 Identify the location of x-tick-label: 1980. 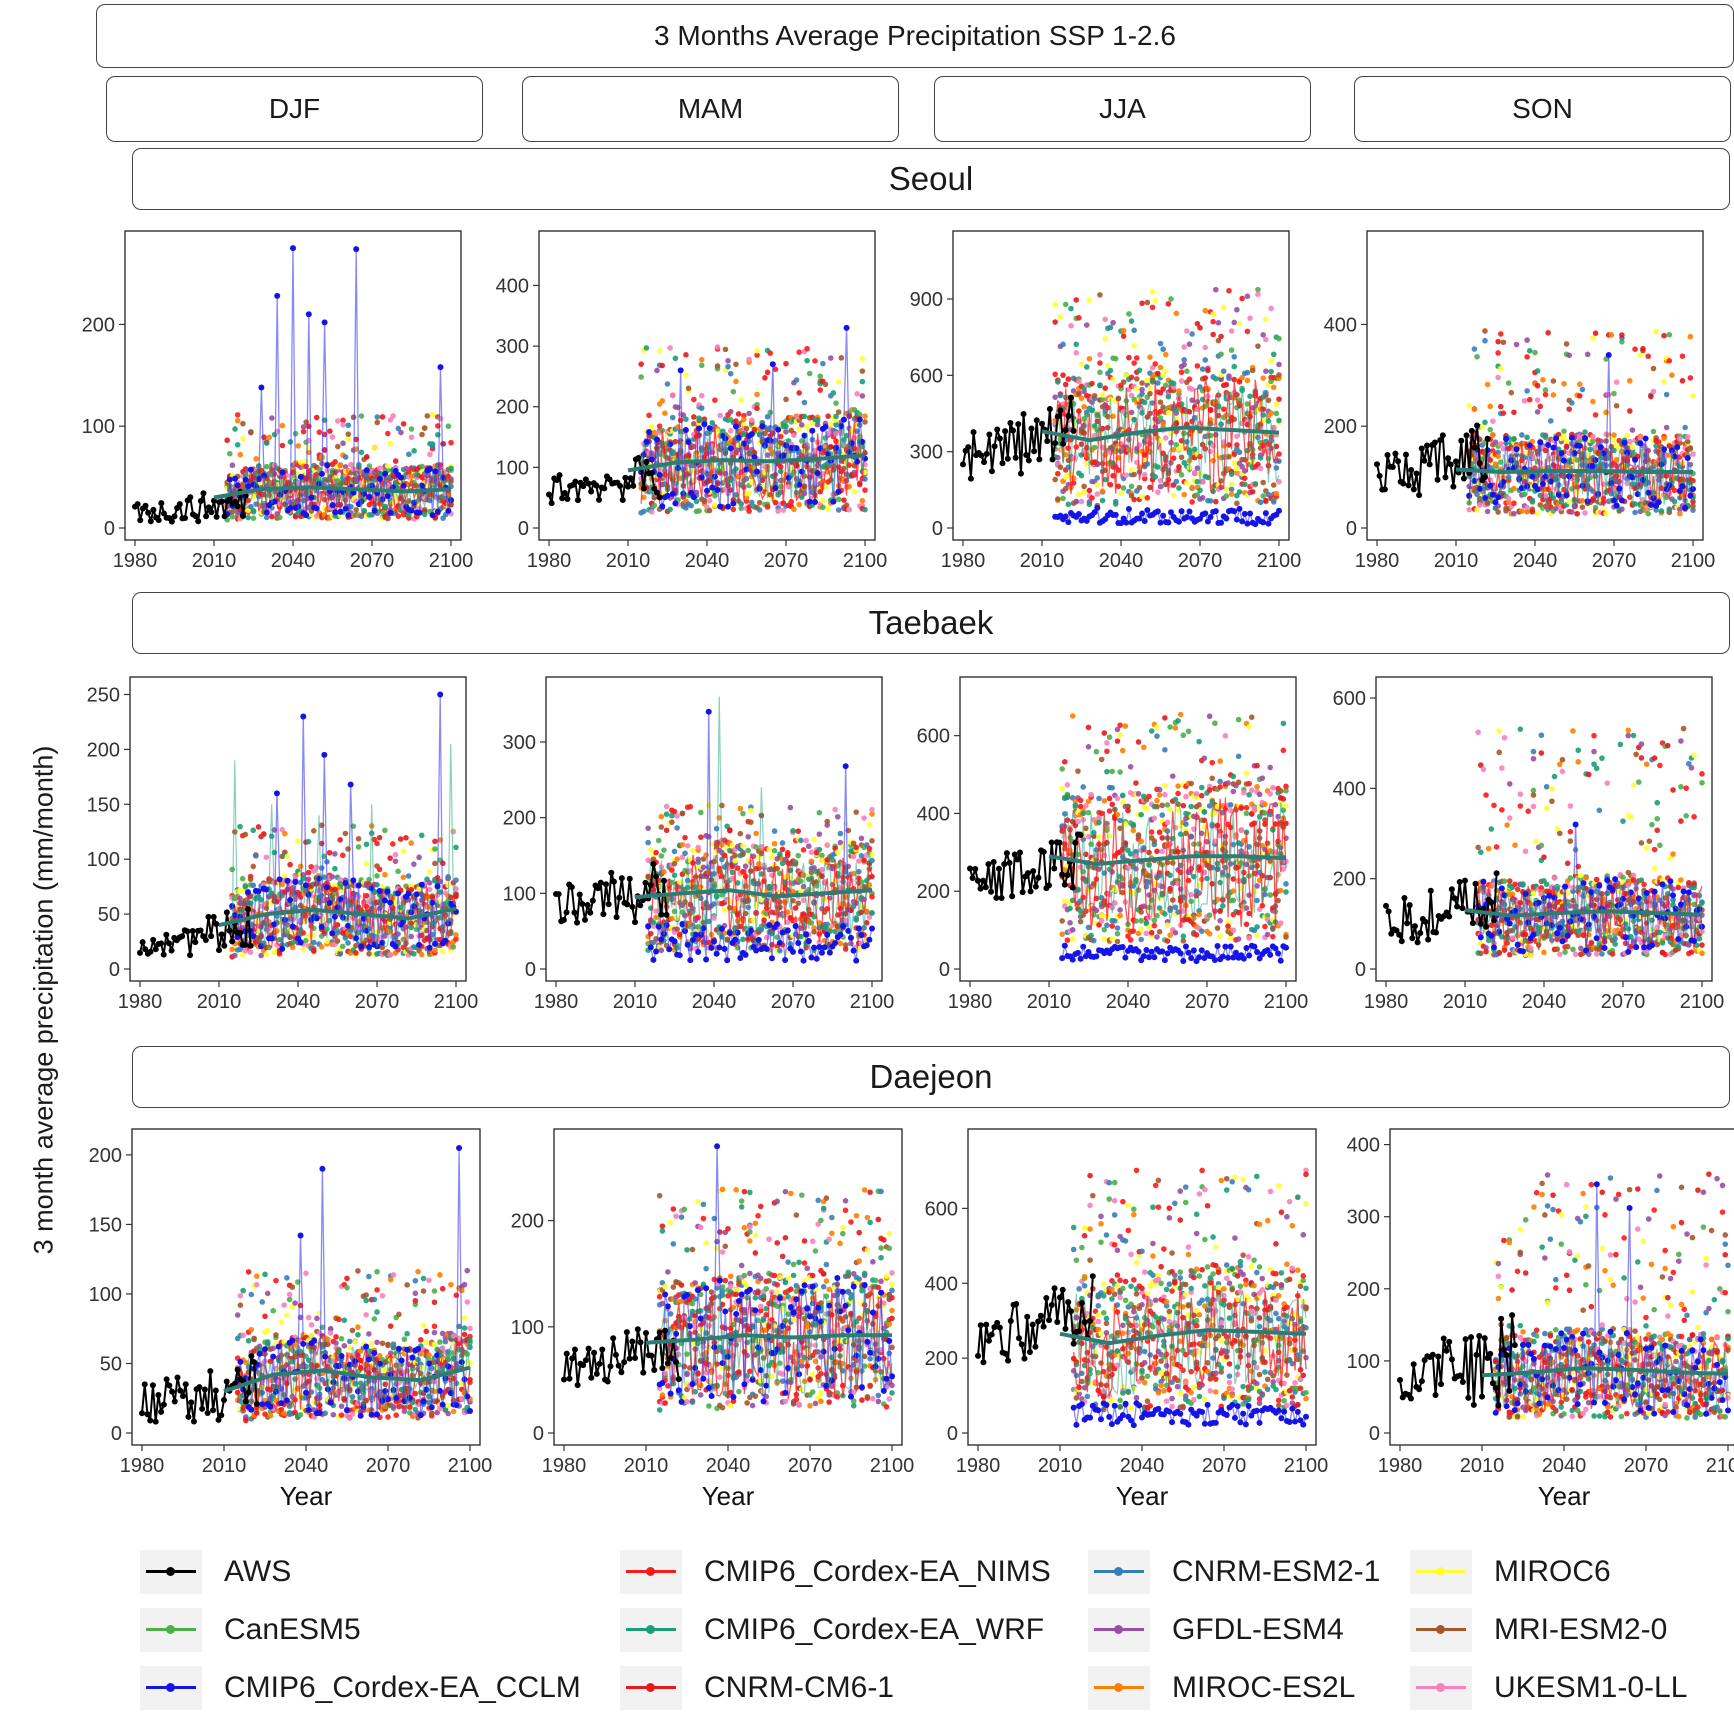
(963, 561).